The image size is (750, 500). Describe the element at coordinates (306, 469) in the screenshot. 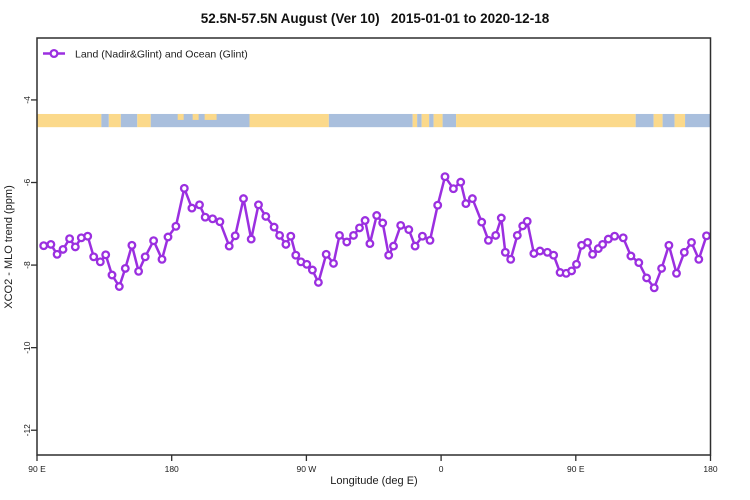

I see `x-tick-label: 90 W` at that location.